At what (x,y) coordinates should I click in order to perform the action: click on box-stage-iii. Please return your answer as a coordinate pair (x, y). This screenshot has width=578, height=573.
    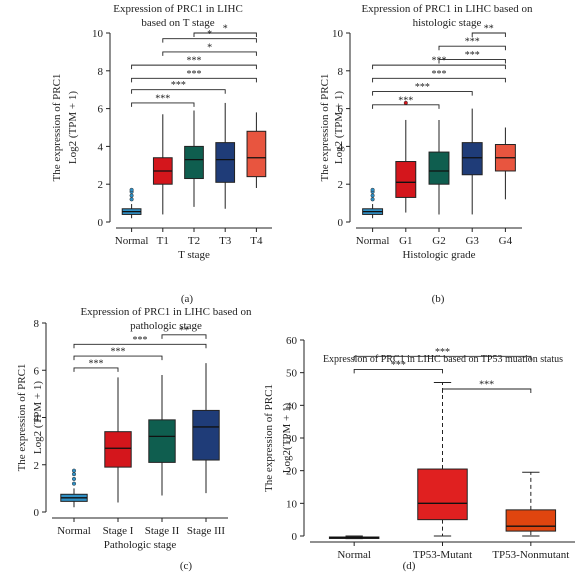
    Looking at the image, I should click on (206, 428).